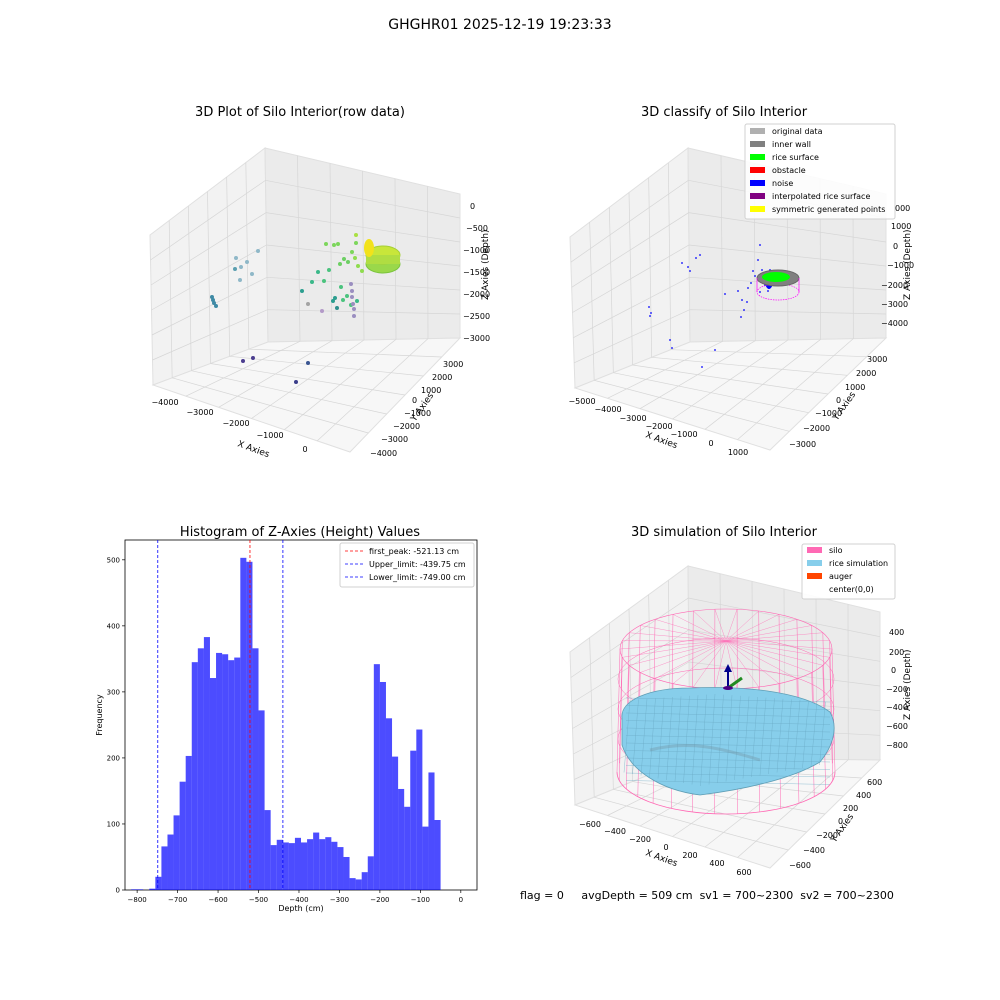 The height and width of the screenshot is (1000, 1000). I want to click on simulation-legend: silo rice simulation auger center(0,0), so click(848, 571).